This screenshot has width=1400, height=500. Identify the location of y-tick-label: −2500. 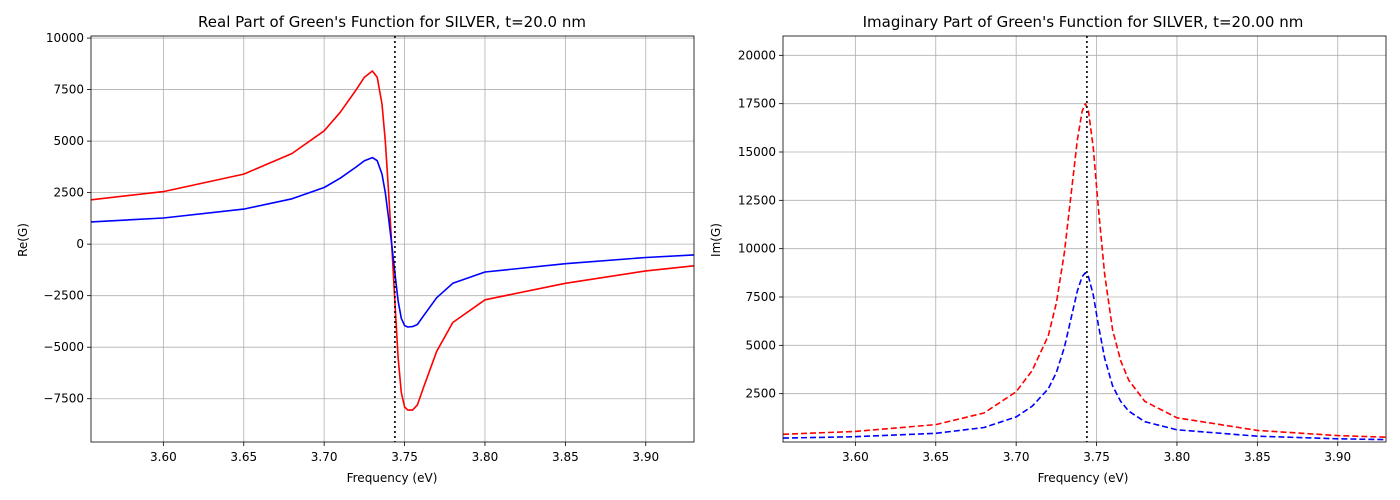
(63, 296).